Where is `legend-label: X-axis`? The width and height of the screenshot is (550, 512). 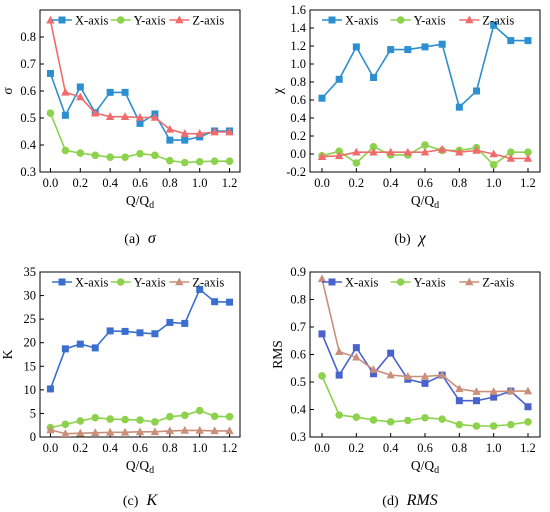
legend-label: X-axis is located at coordinates (91, 283).